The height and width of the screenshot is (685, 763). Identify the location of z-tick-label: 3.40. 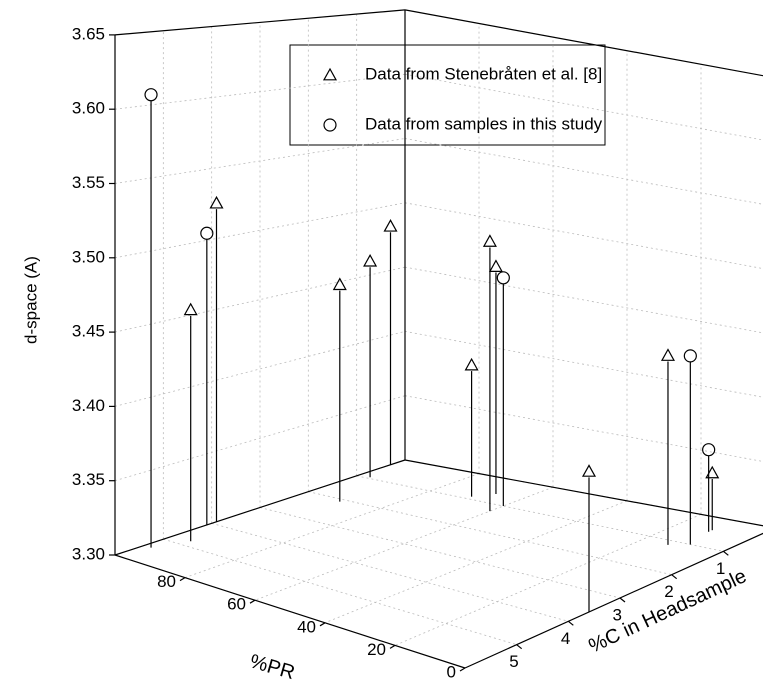
(88, 405).